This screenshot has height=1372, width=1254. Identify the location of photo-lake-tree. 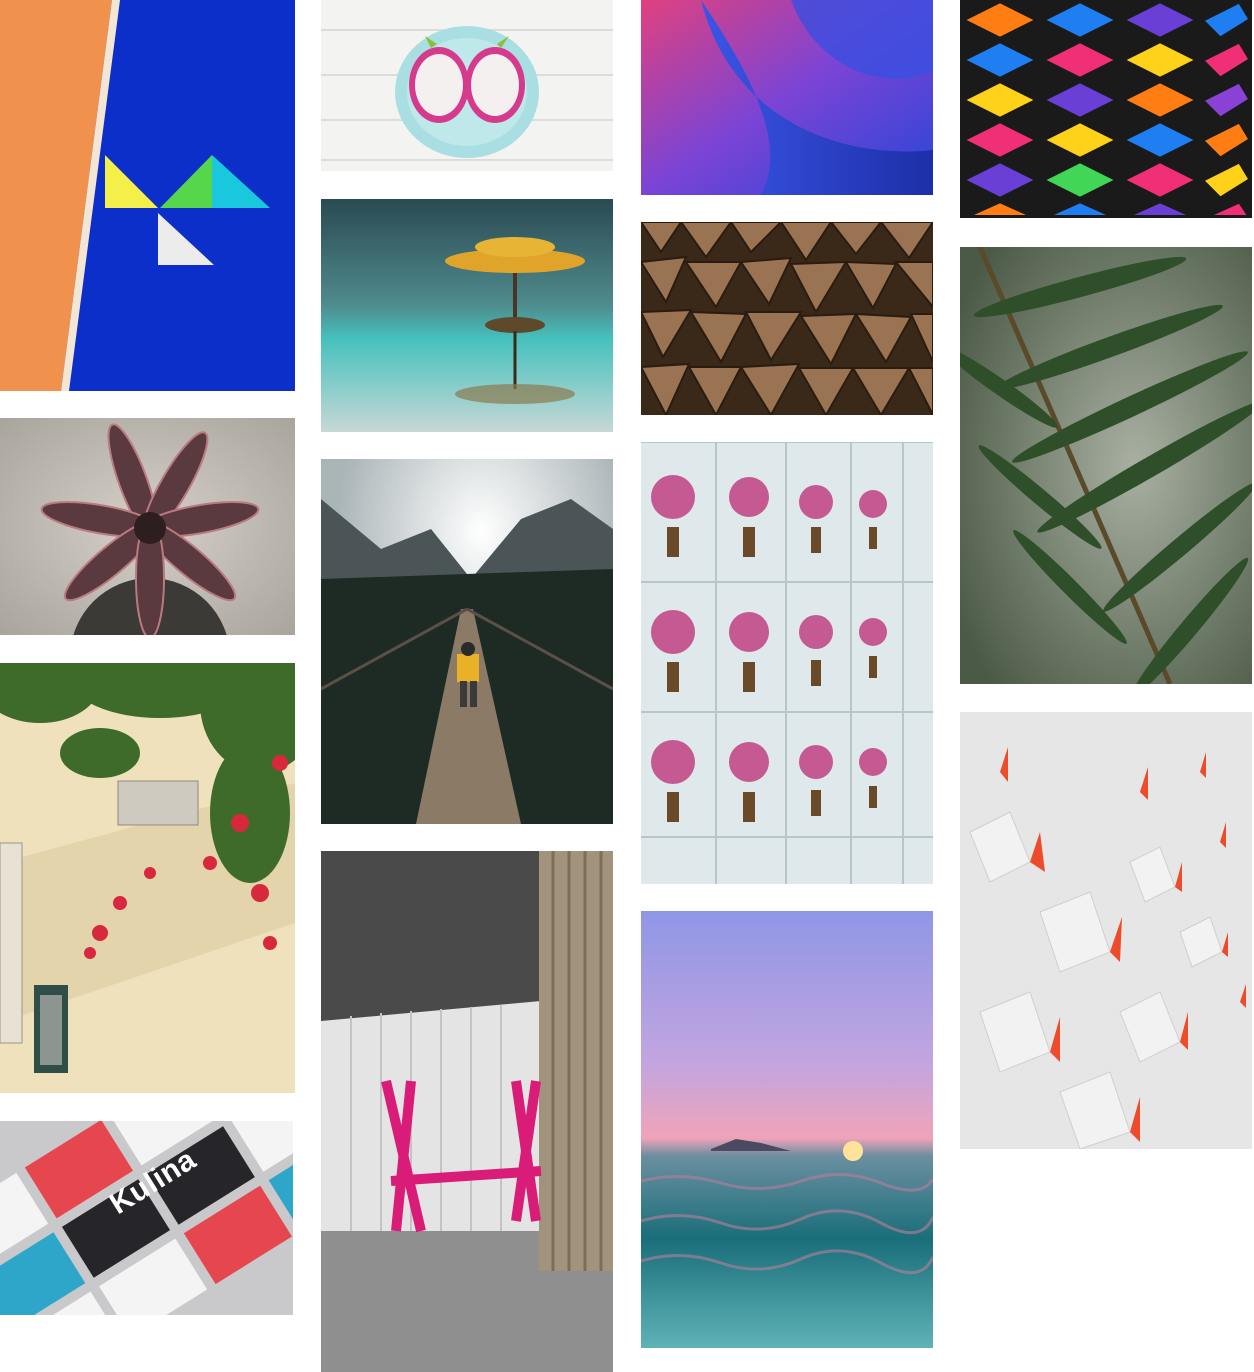
(467, 315).